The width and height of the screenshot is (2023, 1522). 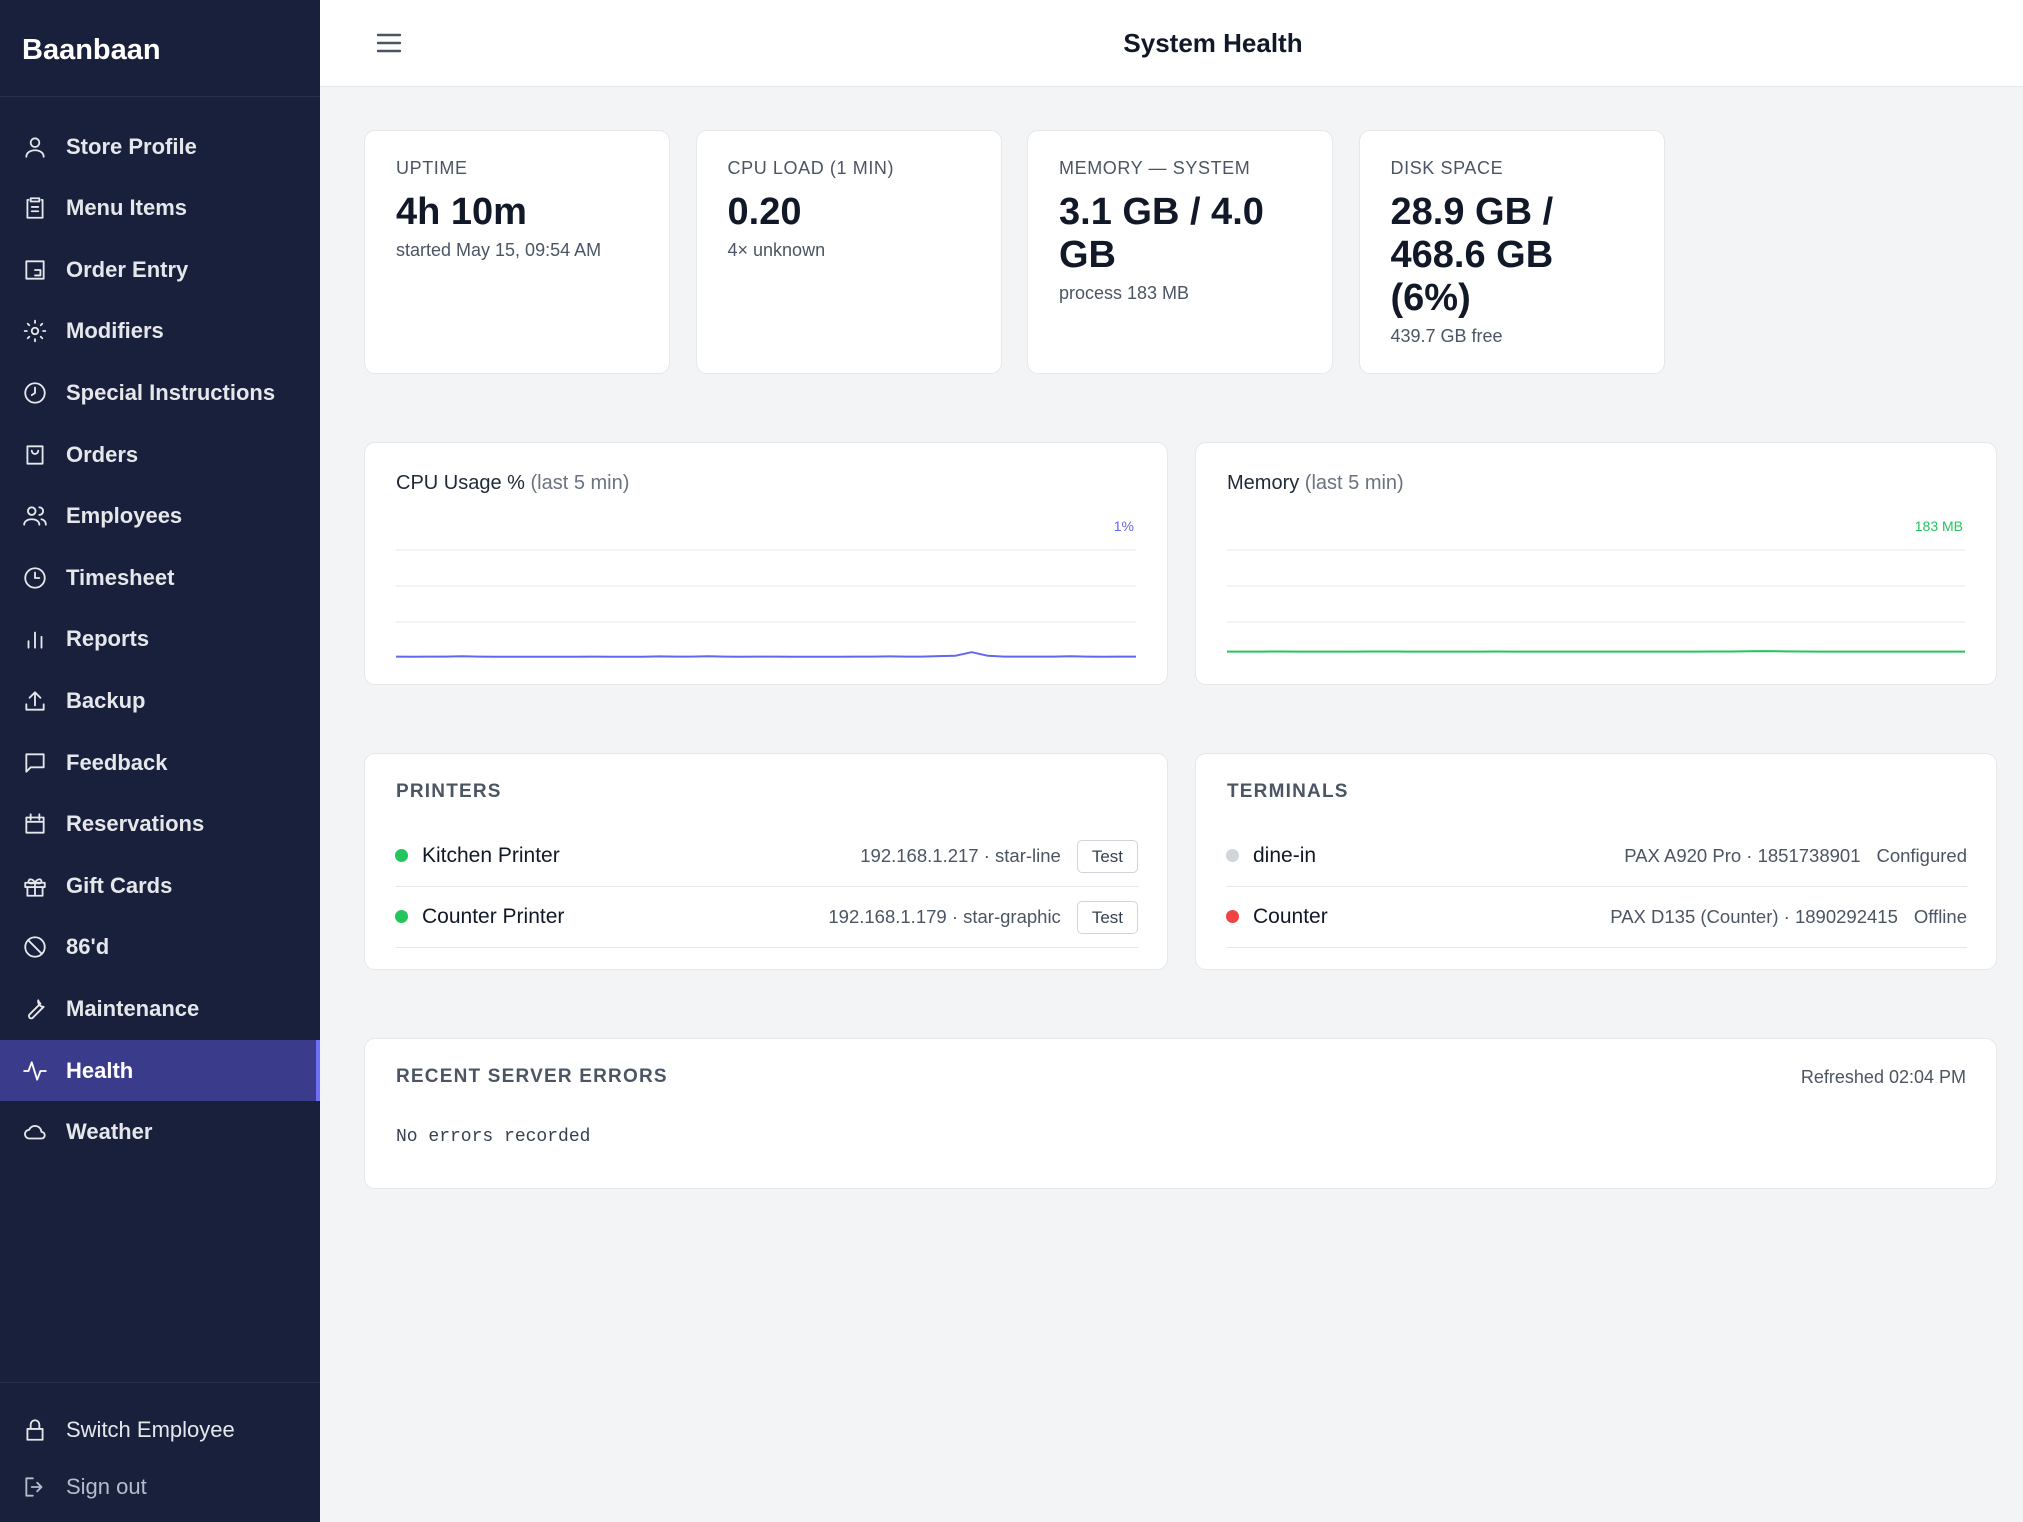 What do you see at coordinates (1883, 1077) in the screenshot?
I see `refreshed: Refreshed 02:04 PM` at bounding box center [1883, 1077].